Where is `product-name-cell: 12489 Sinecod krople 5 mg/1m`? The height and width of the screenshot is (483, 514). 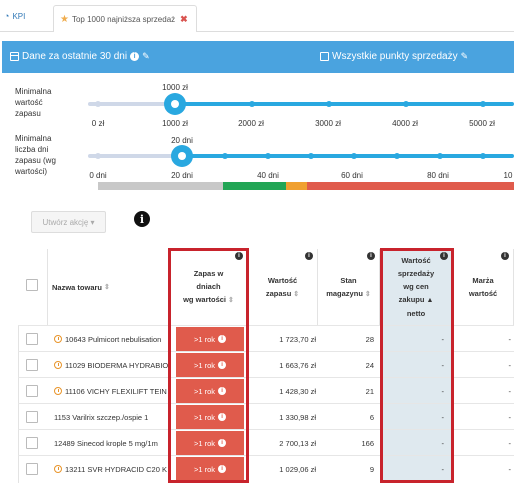
product-name-cell: 12489 Sinecod krople 5 mg/1m is located at coordinates (112, 443).